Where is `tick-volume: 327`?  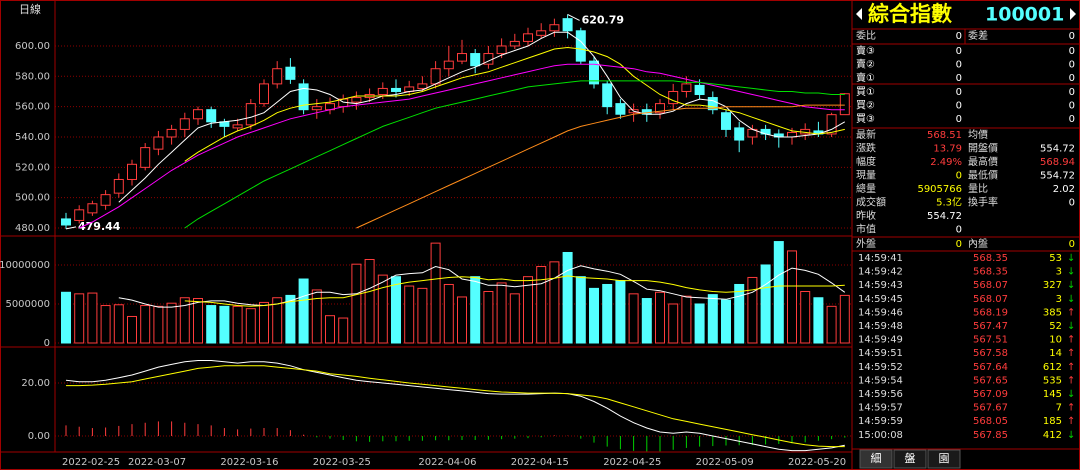
tick-volume: 327 is located at coordinates (1052, 285).